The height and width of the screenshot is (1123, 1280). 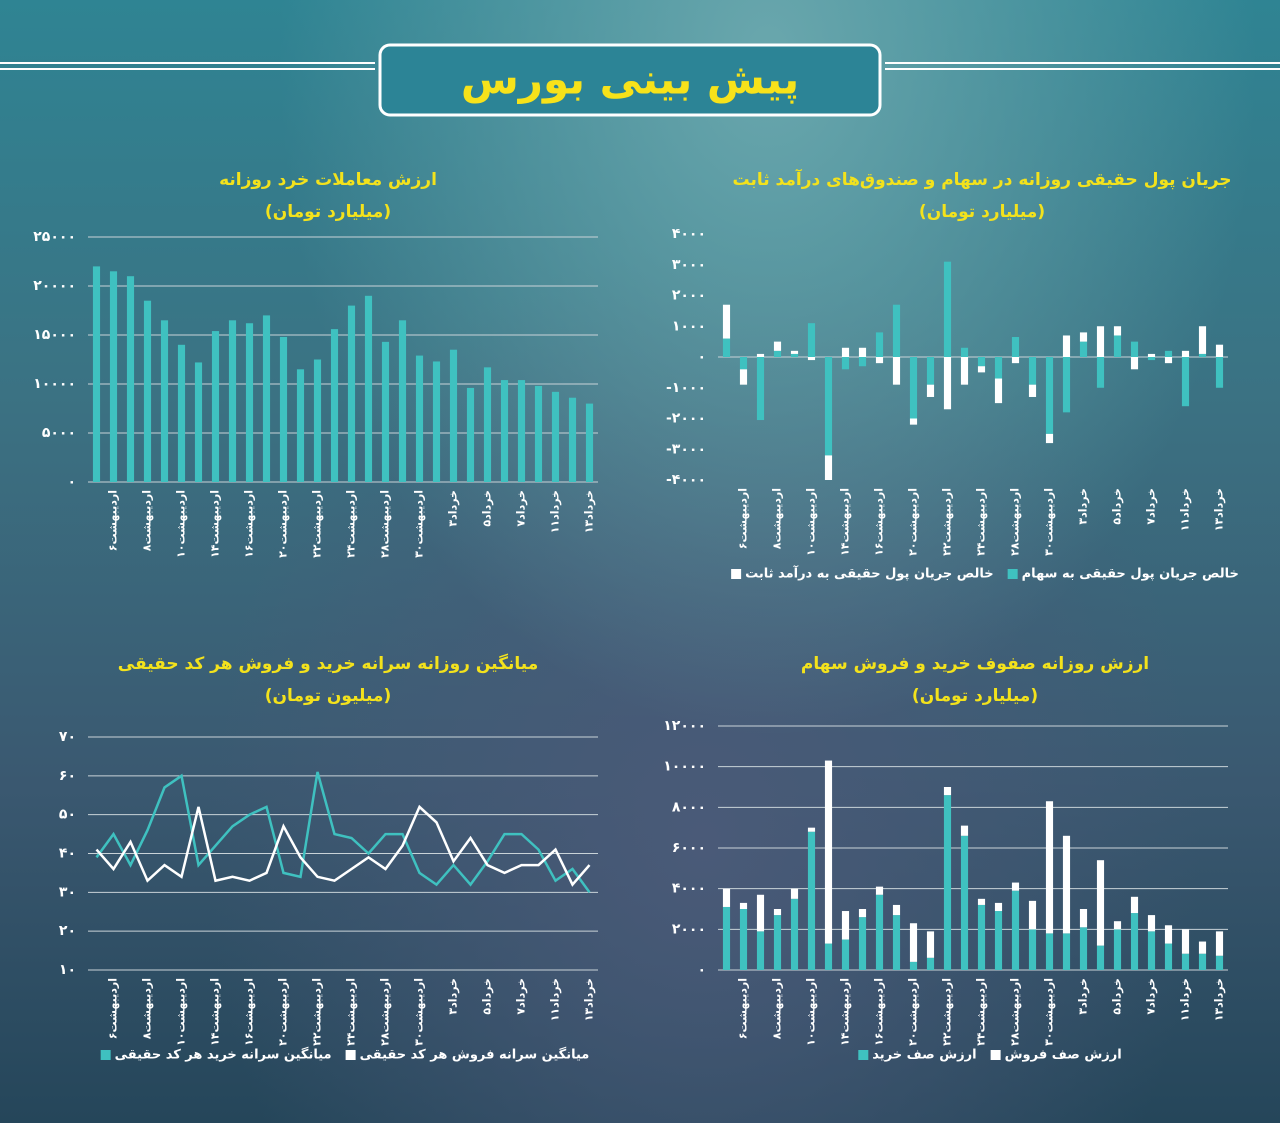 I want to click on chart-title: ارزش روزانه صفوف خرید و فروش سهام, so click(x=975, y=664).